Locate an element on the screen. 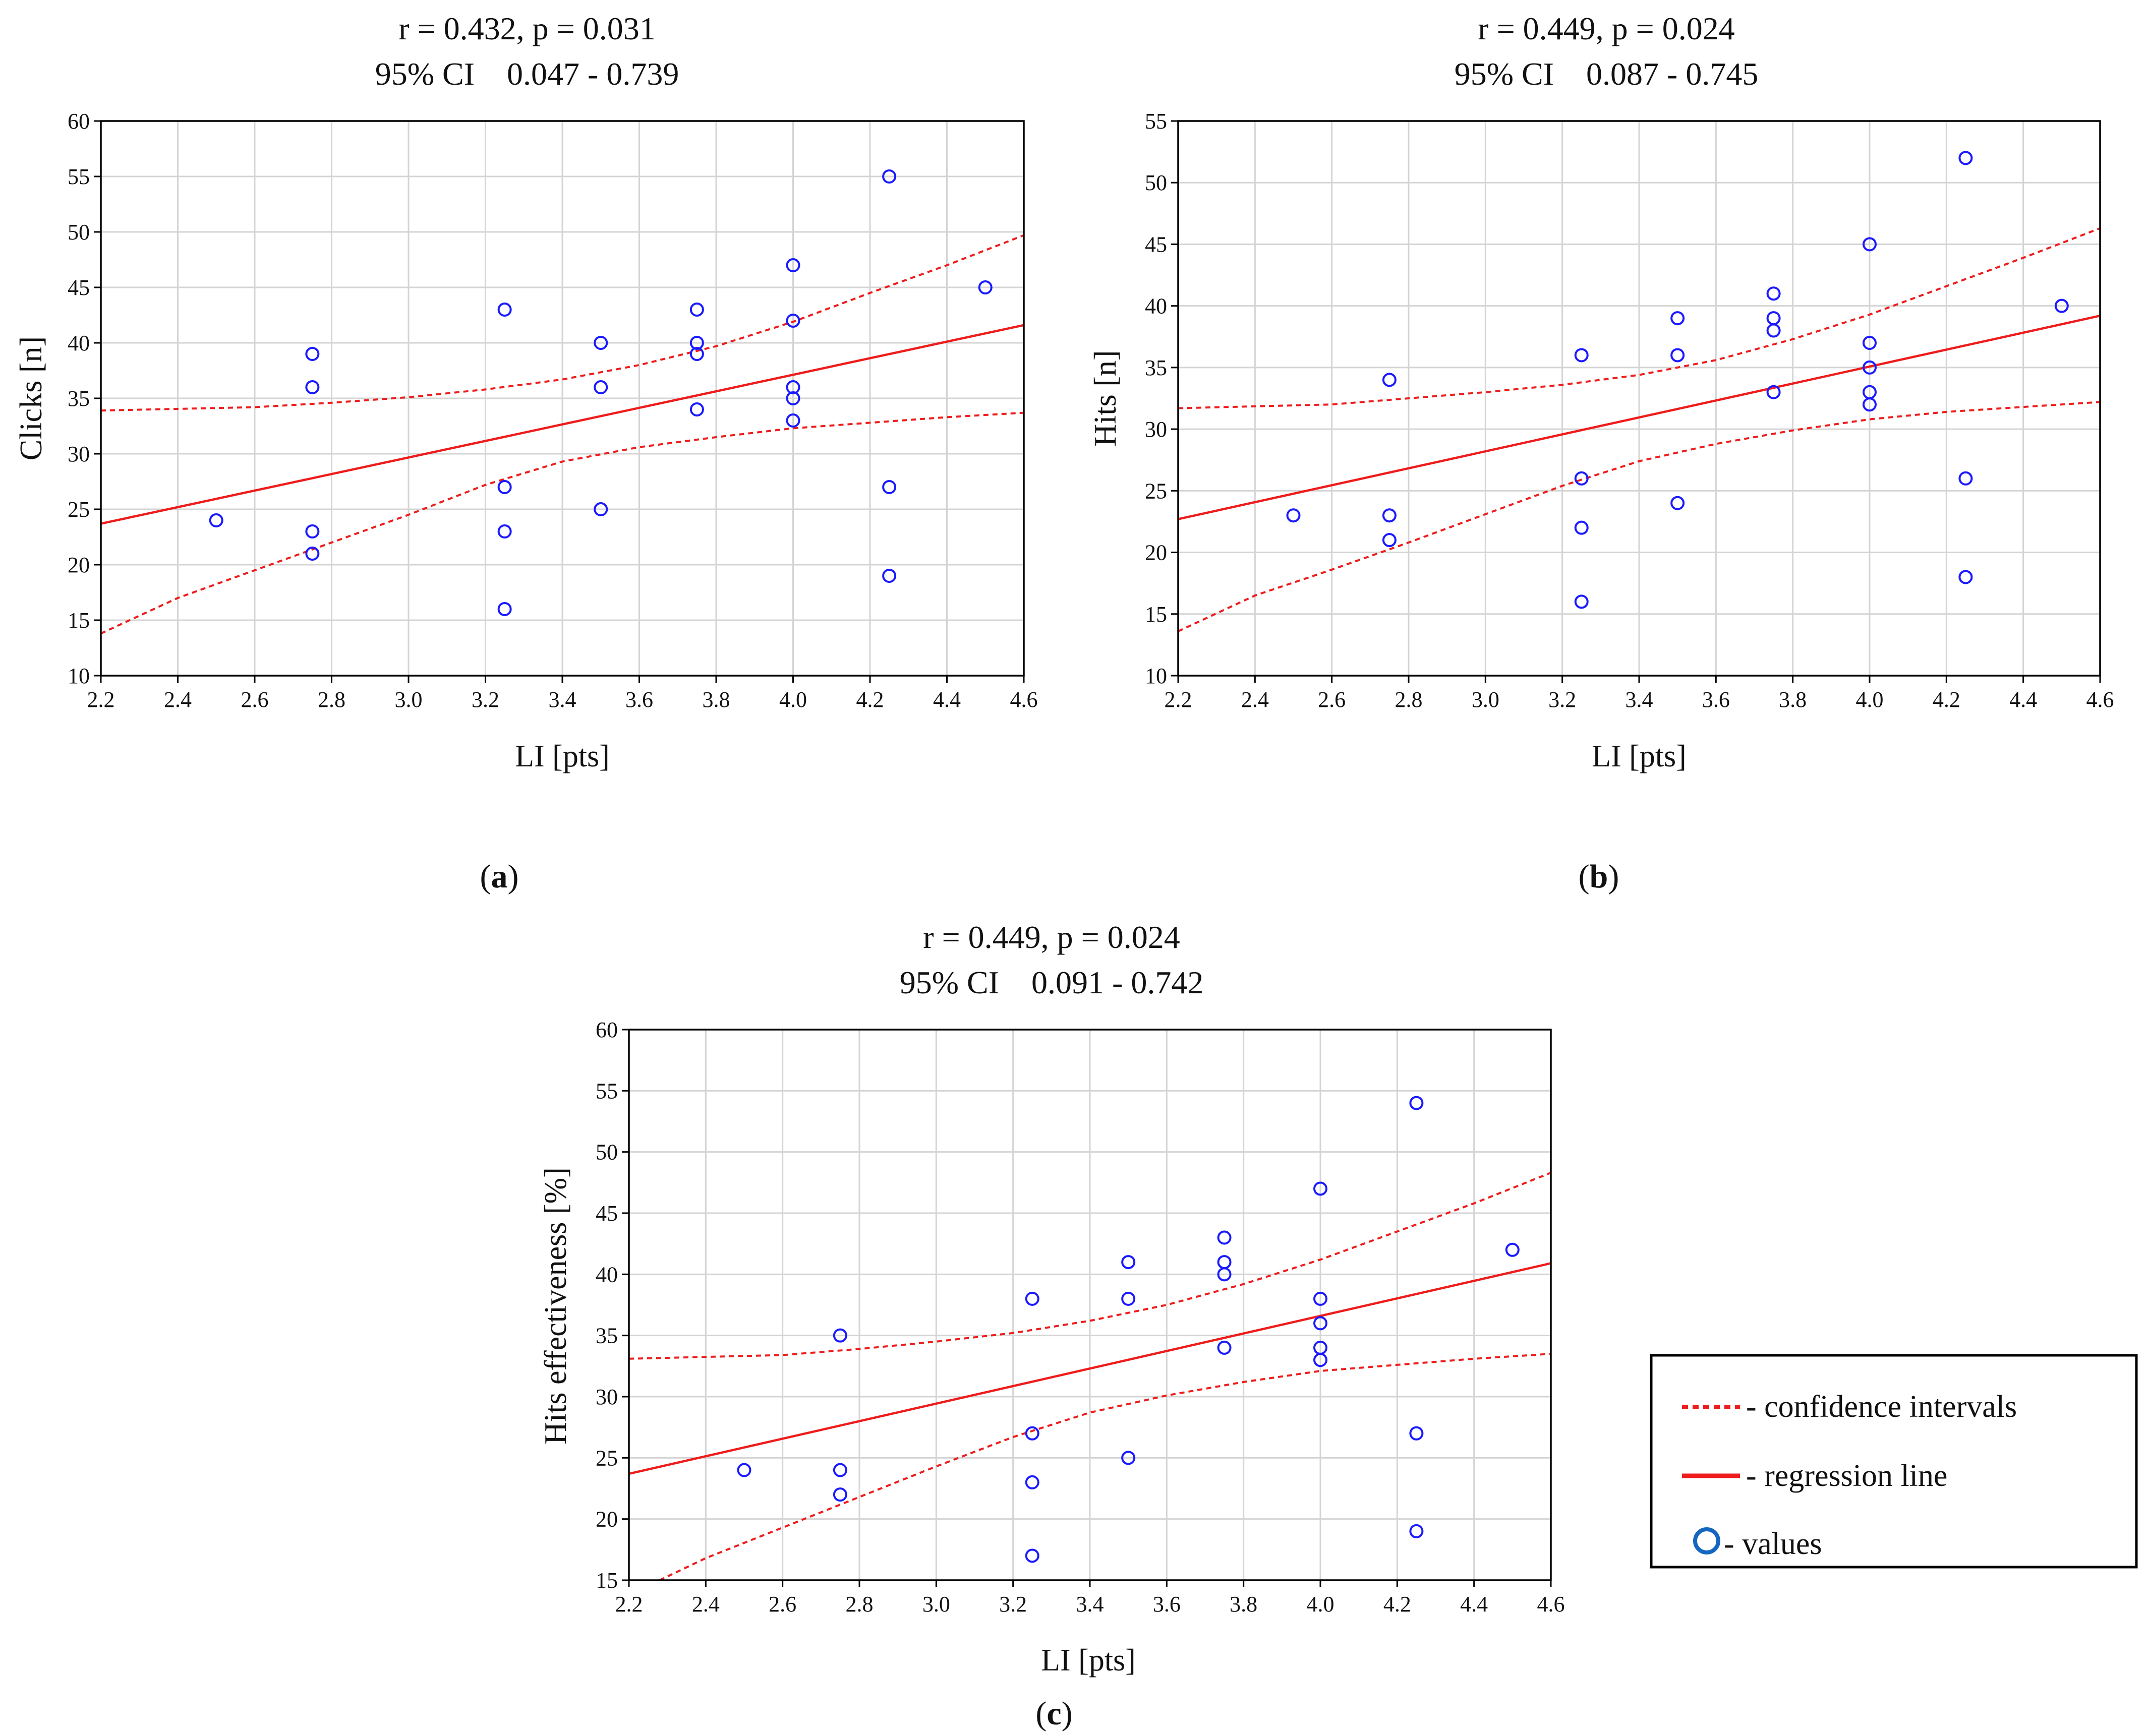  panel-a-xlabel: LI [pts] is located at coordinates (562, 756).